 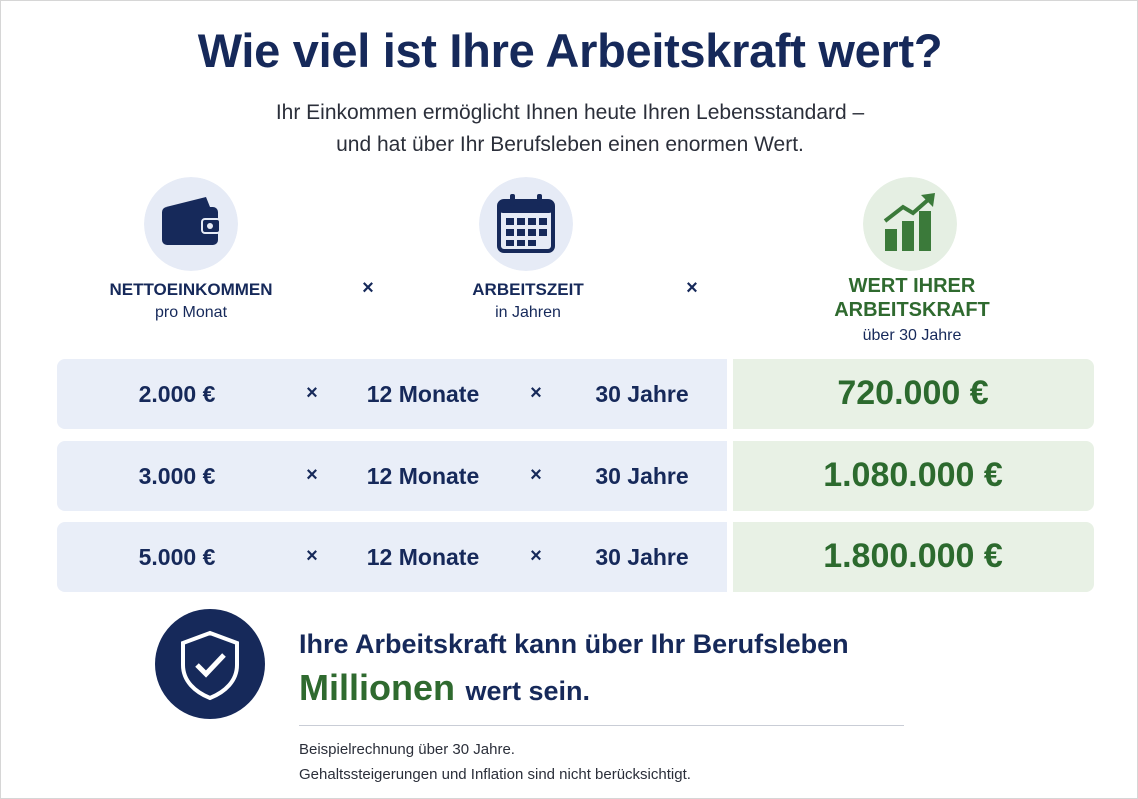 I want to click on table-cell: 2.000 €, so click(x=177, y=394).